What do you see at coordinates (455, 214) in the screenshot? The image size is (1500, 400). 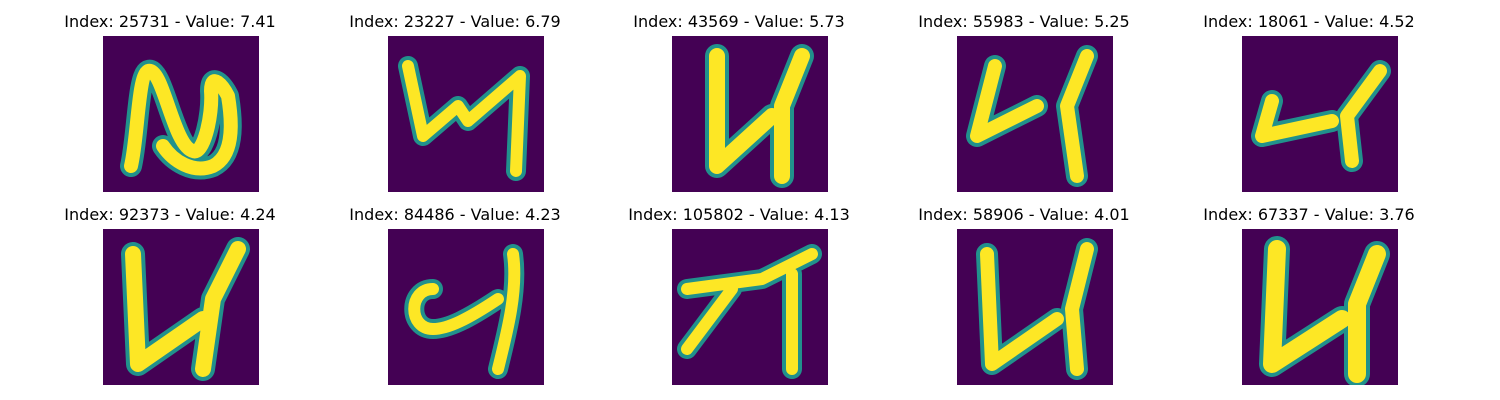 I see `panel-title: Index: 84486 - Value: 4.23` at bounding box center [455, 214].